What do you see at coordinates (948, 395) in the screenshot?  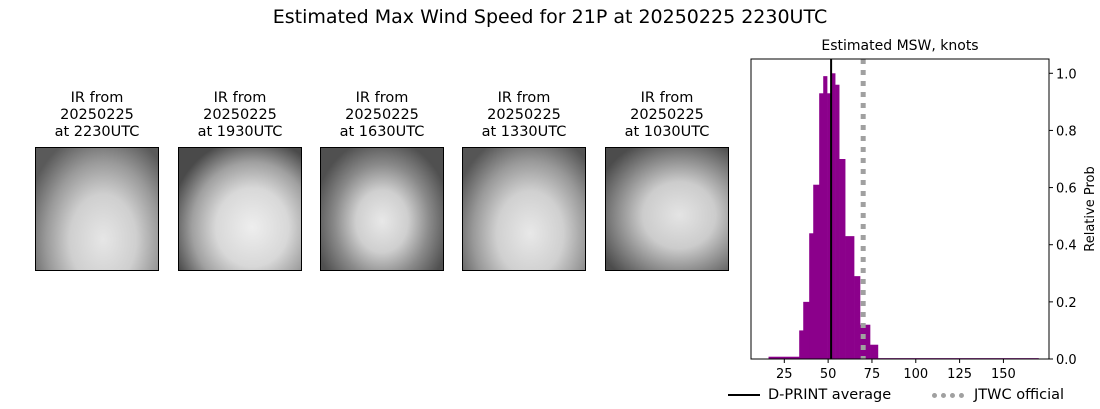 I see `legend-line-dotted-icon` at bounding box center [948, 395].